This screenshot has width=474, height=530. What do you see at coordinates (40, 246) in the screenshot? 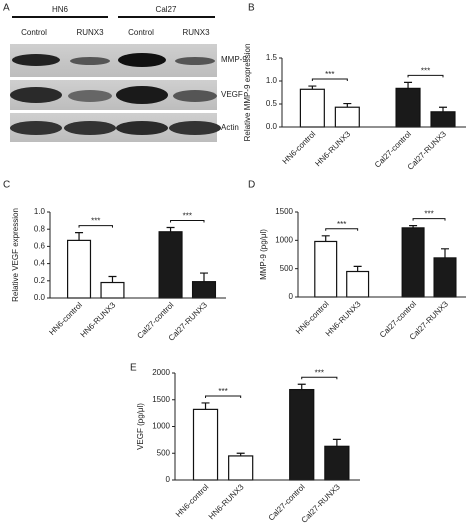
I see `y-tick-label: 0.6` at bounding box center [40, 246].